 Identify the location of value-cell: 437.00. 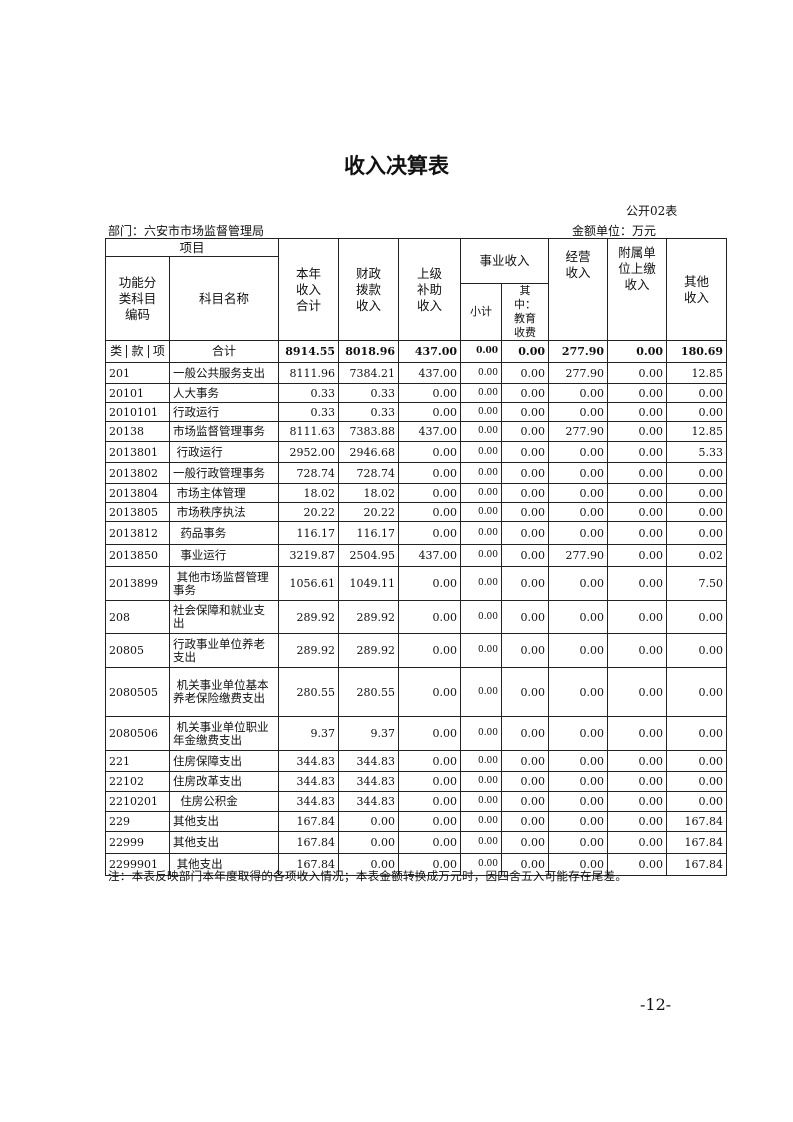
(430, 555).